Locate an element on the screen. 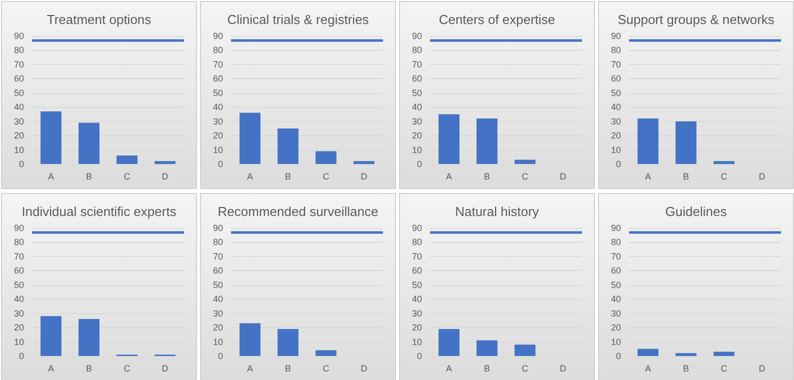  chart-title: Treatment options is located at coordinates (99, 19).